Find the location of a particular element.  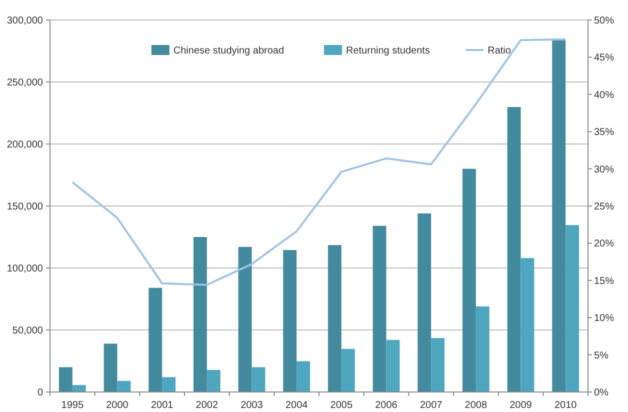

y2-tick-label: 25% is located at coordinates (604, 207).